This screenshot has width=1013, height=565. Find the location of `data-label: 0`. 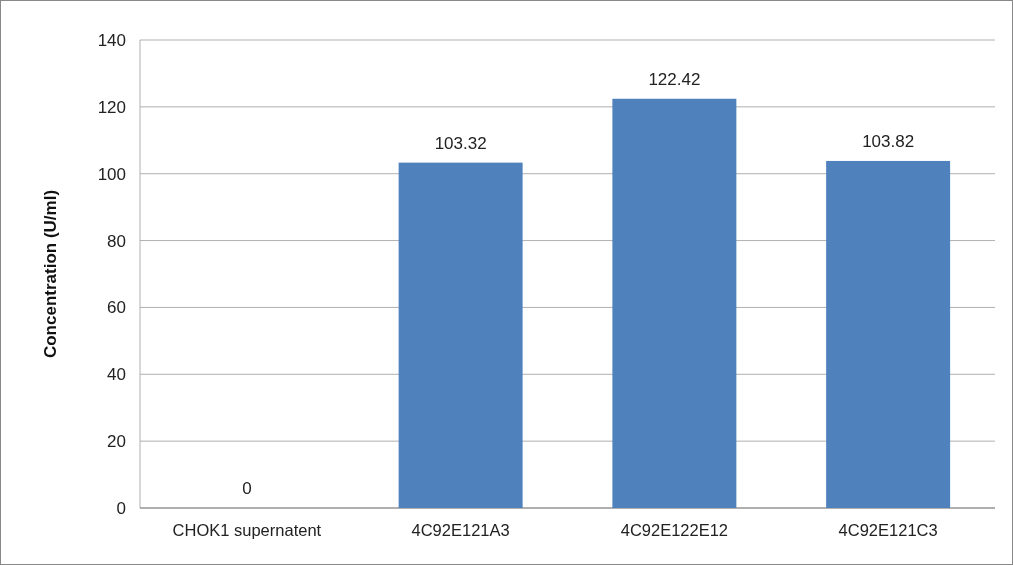

data-label: 0 is located at coordinates (247, 488).